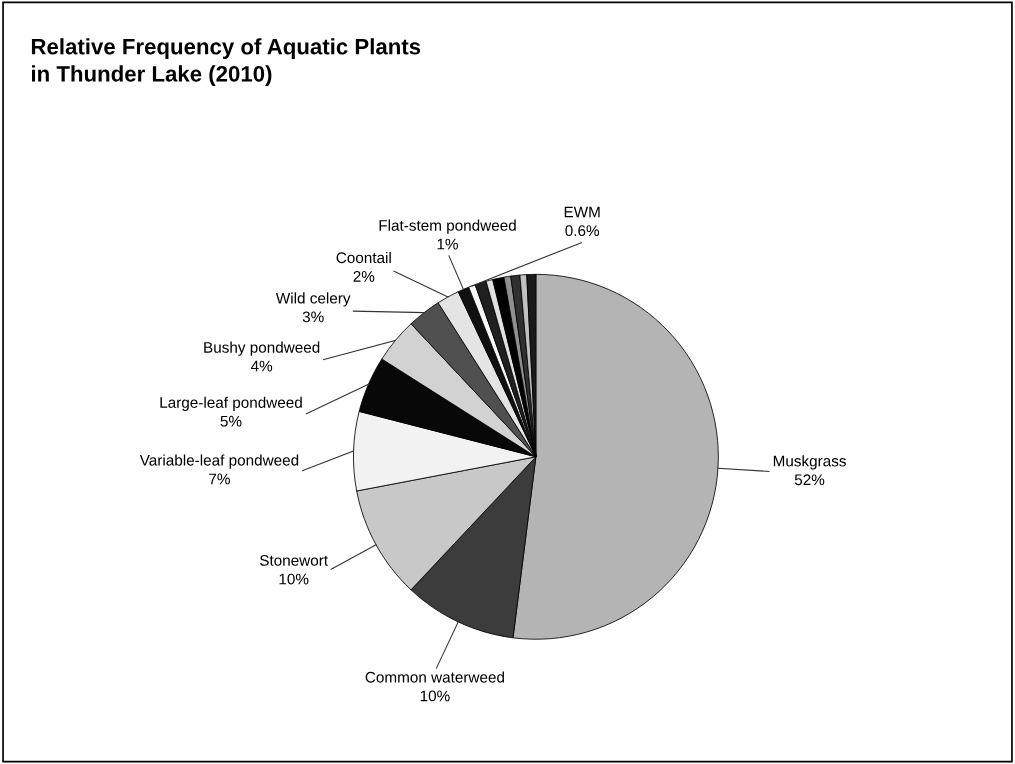 This screenshot has height=764, width=1015. Describe the element at coordinates (293, 560) in the screenshot. I see `slice-label: Stonewort` at that location.